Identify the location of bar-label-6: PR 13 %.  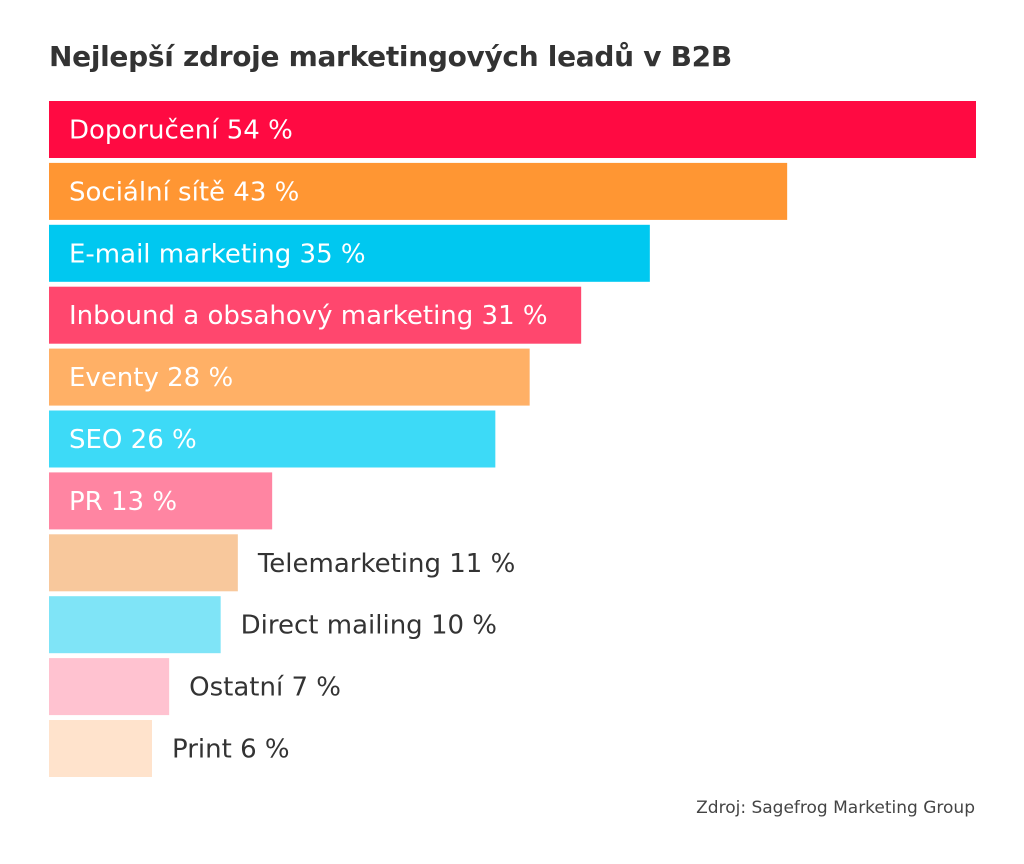
(123, 502).